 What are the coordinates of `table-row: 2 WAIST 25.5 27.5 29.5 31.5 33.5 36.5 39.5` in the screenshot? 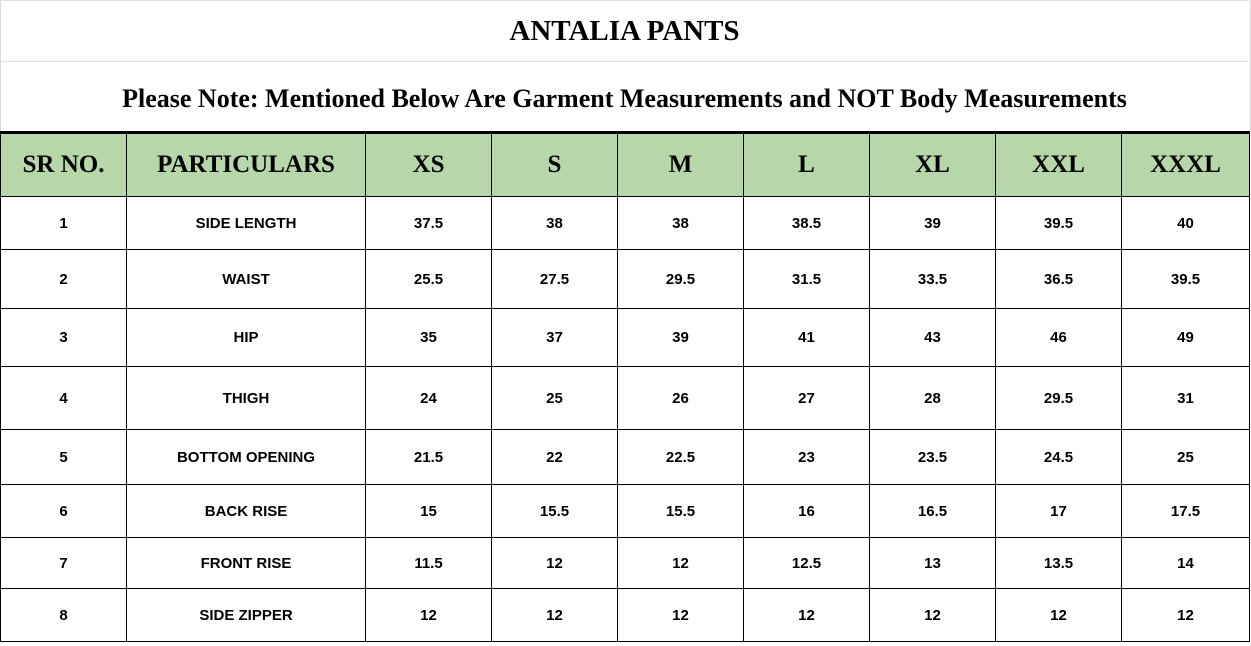 It's located at (625, 279).